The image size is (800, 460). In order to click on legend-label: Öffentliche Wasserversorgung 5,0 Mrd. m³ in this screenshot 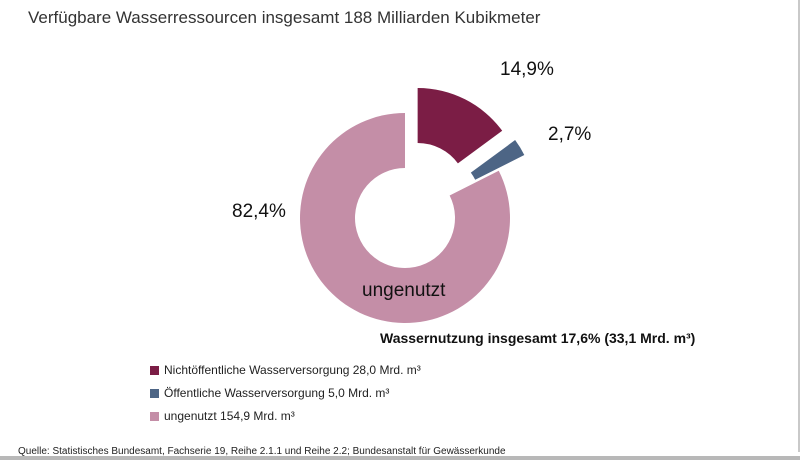, I will do `click(277, 393)`.